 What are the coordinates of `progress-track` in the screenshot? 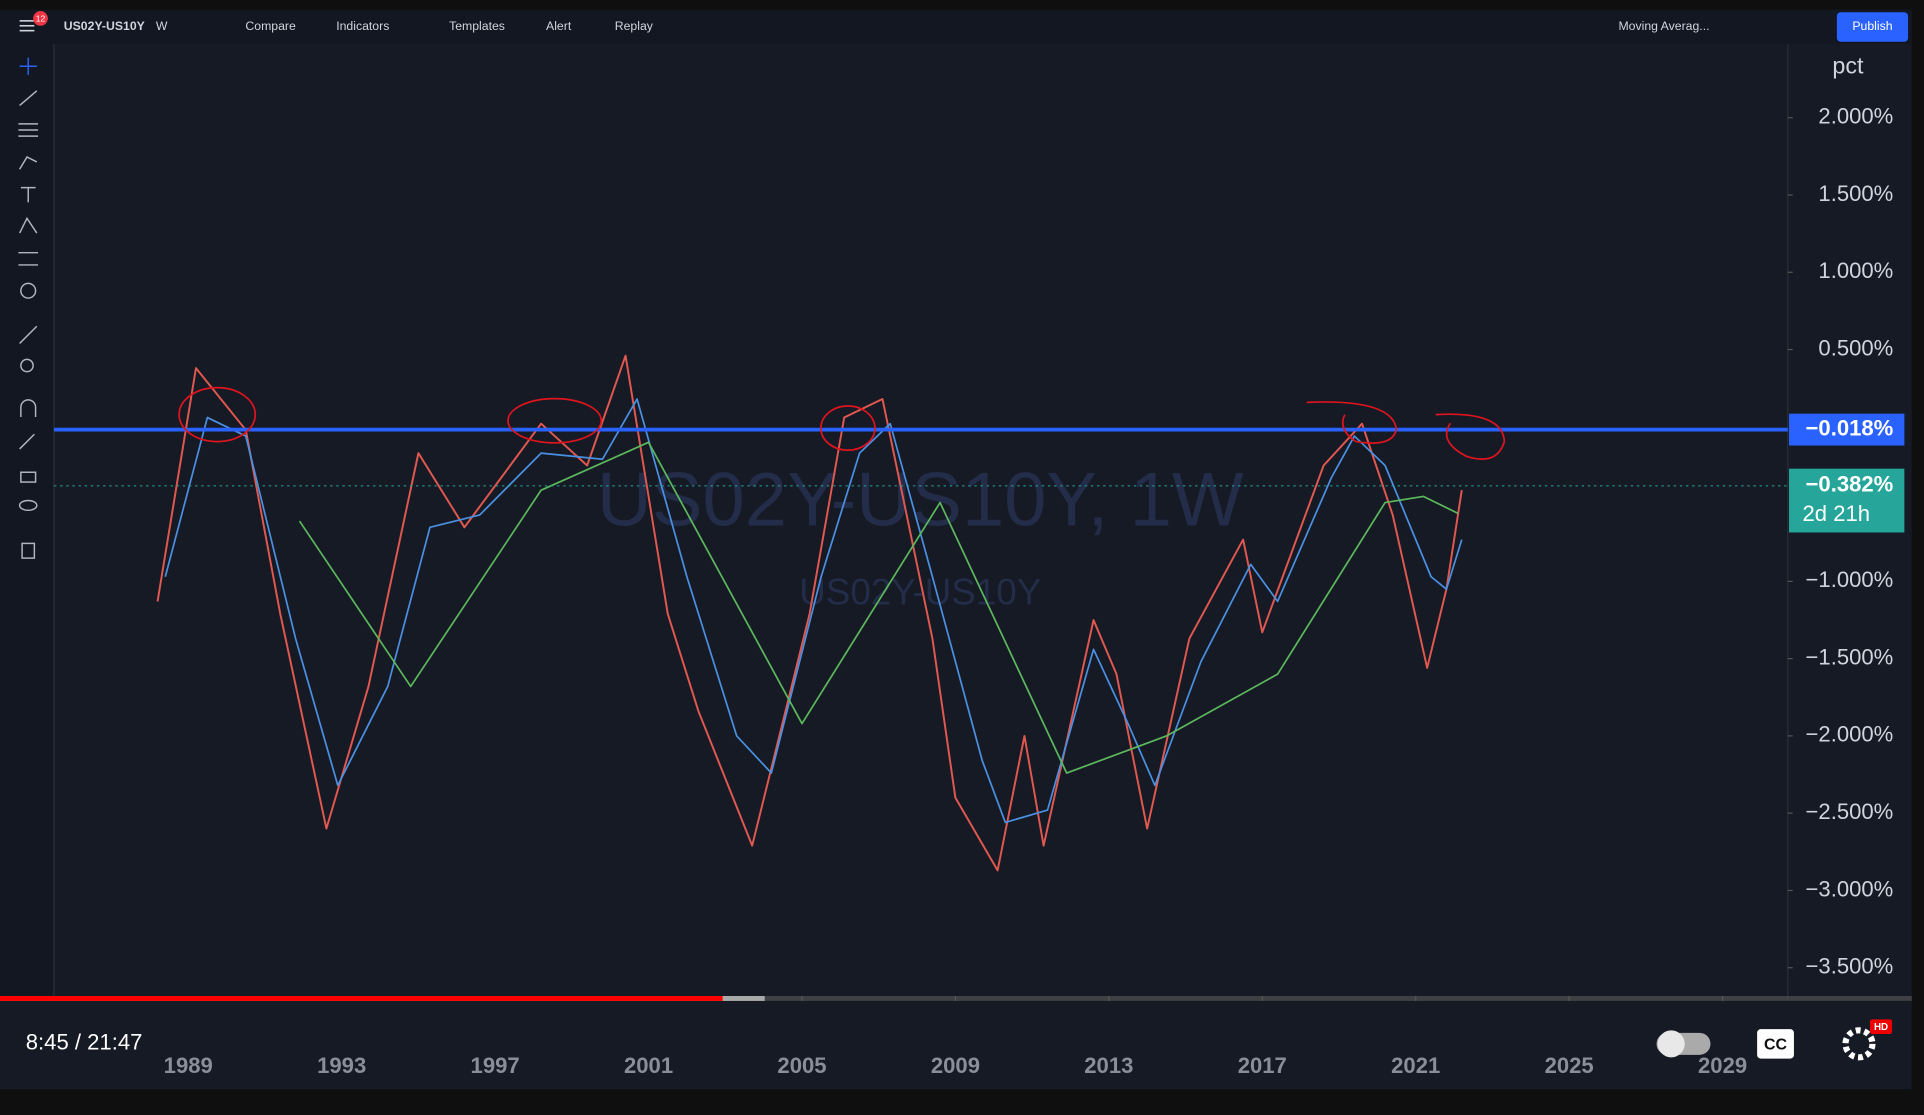 It's located at (956, 998).